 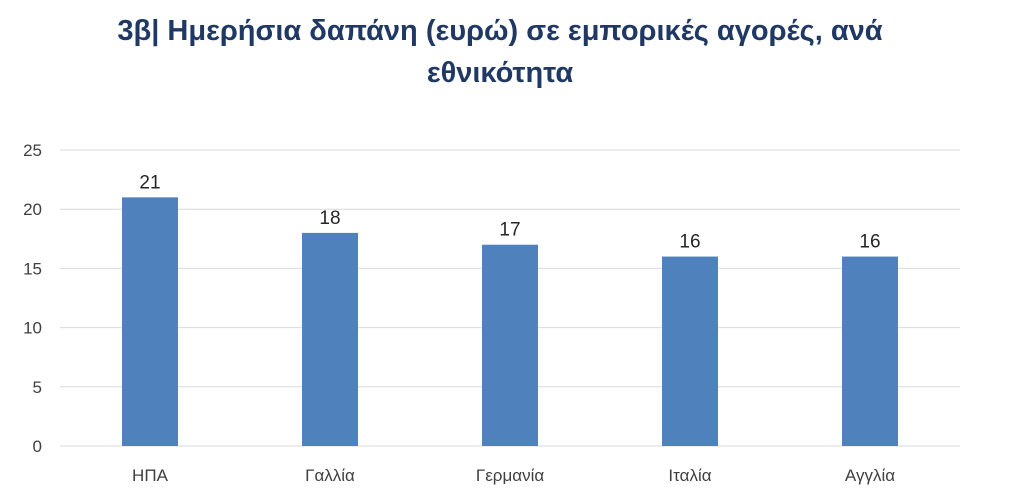 I want to click on x-category-label: Ιταλία, so click(x=689, y=475).